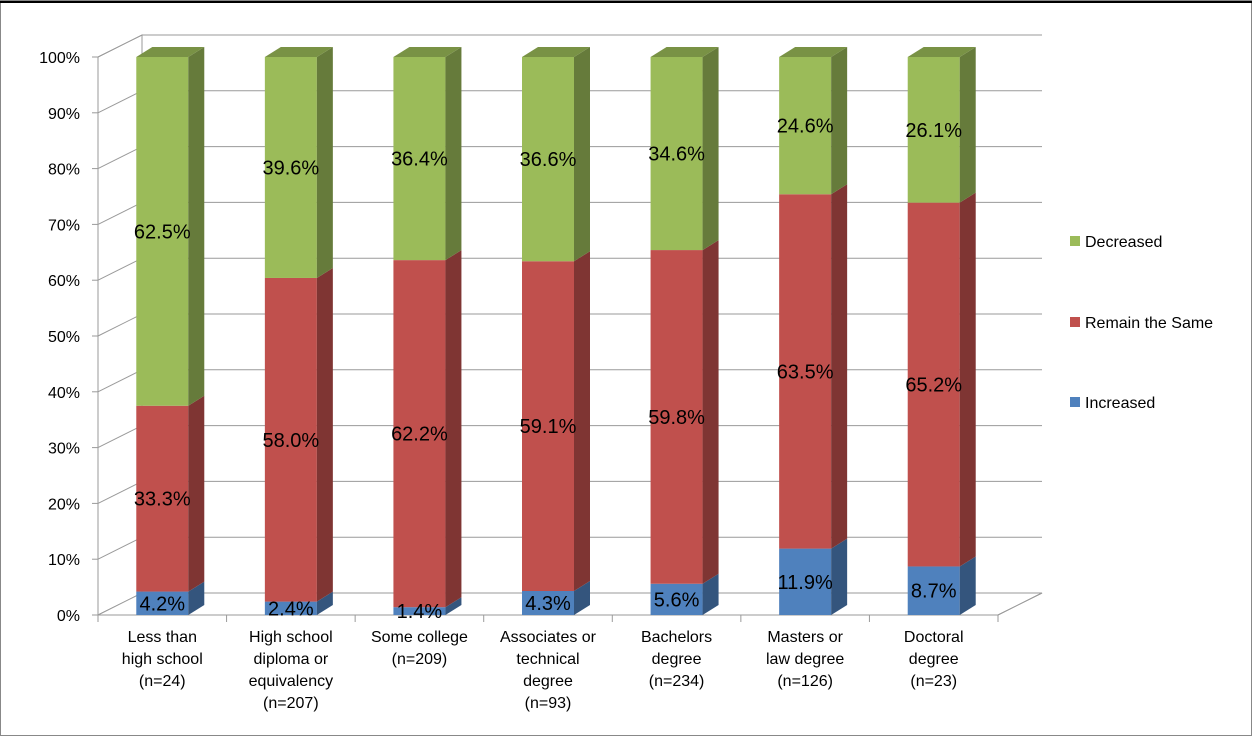  What do you see at coordinates (1020, 604) in the screenshot?
I see `x-axis-depth` at bounding box center [1020, 604].